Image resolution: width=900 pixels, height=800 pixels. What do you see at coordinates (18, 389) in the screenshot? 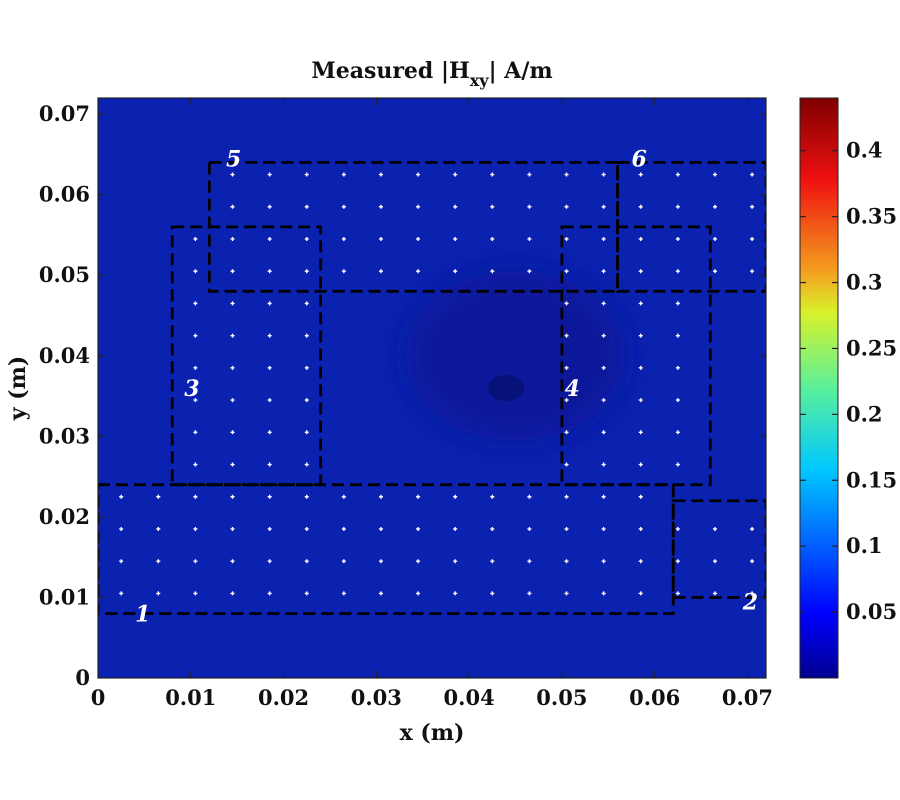
I see `y-axis-label: y (m)` at bounding box center [18, 389].